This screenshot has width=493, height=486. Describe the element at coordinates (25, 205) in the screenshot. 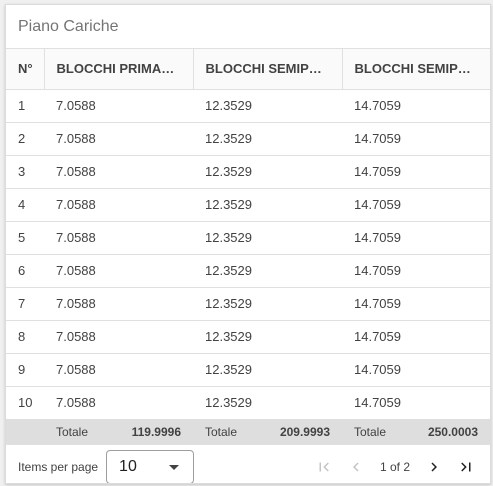

I see `row-number-cell: 4` at that location.